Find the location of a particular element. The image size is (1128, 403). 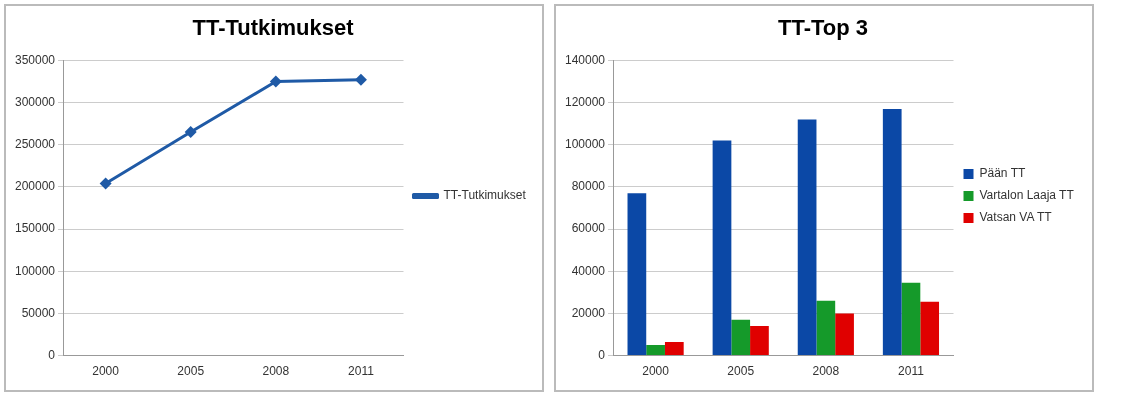

y-tick-label: 250000 is located at coordinates (35, 144).